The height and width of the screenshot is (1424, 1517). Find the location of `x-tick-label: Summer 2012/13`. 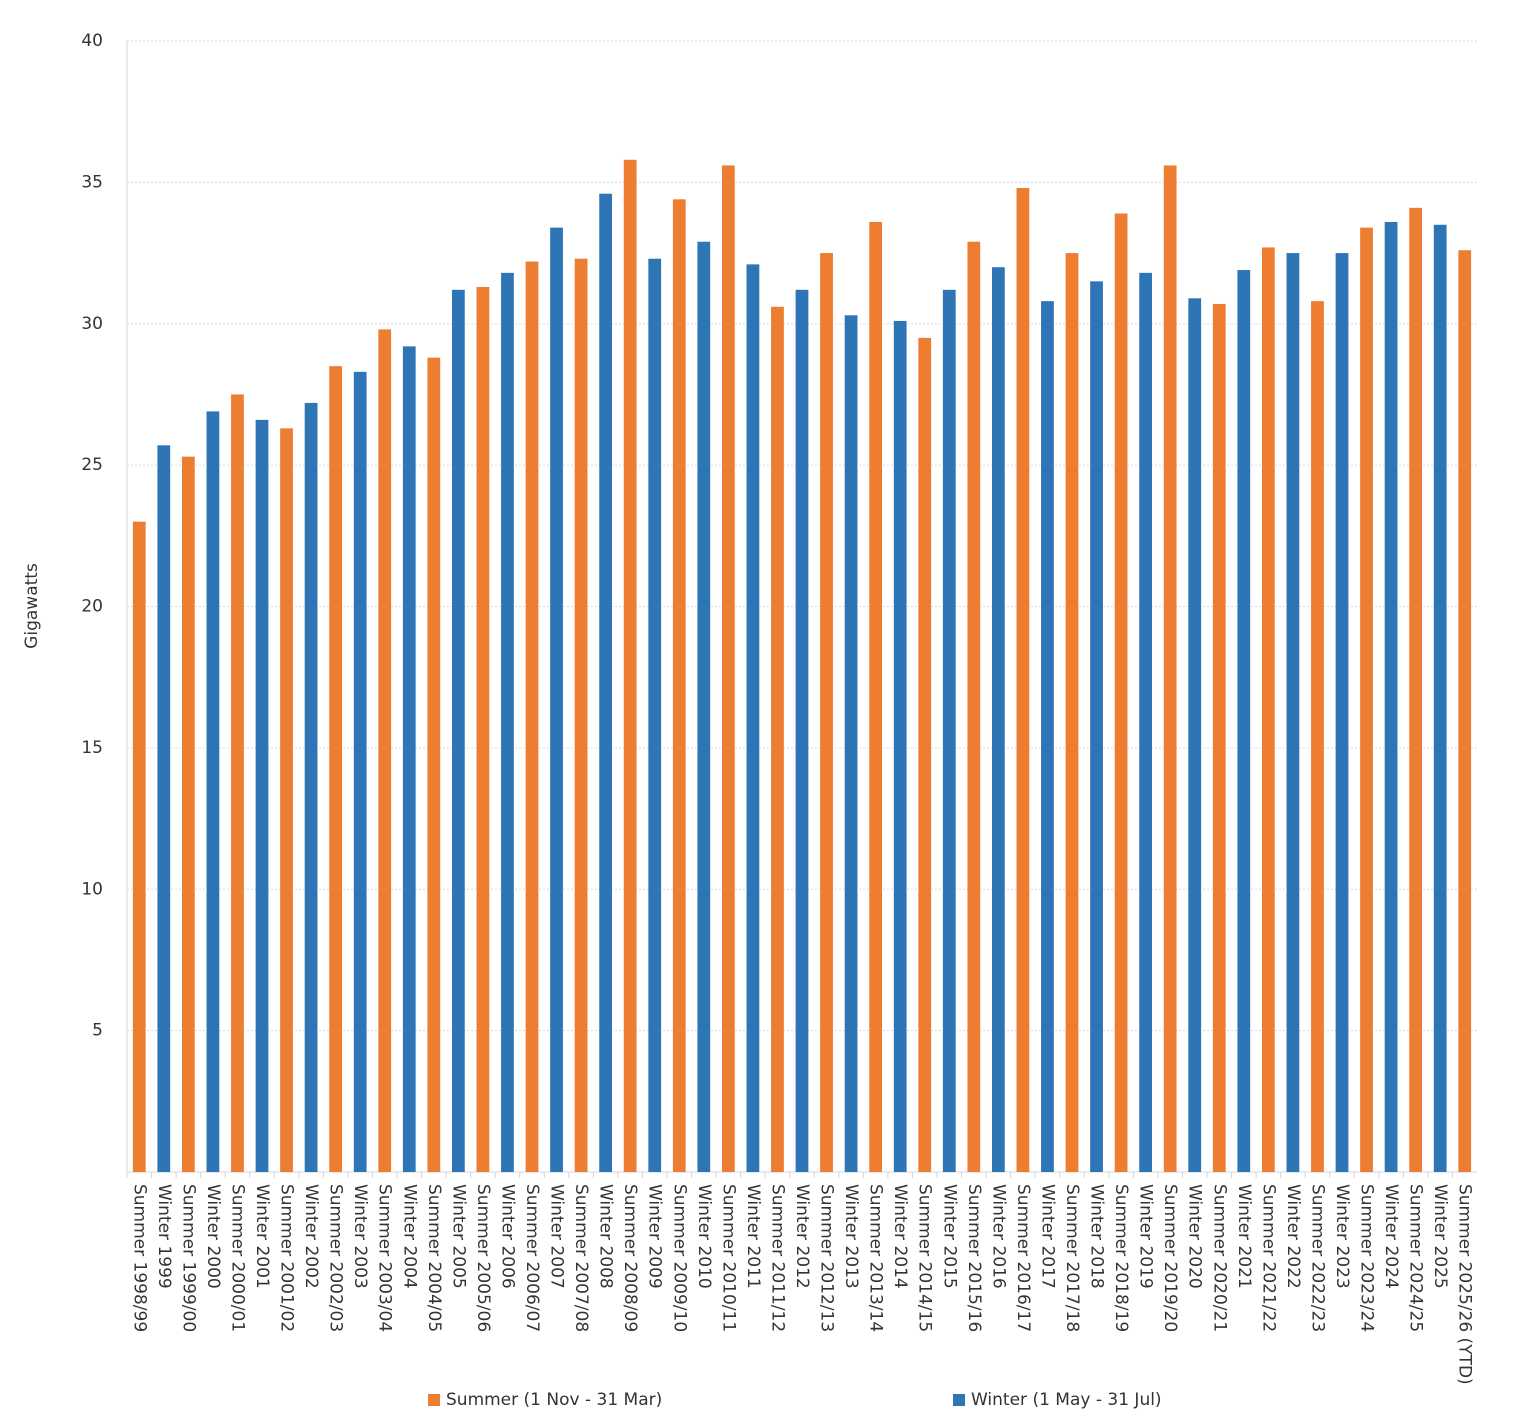

x-tick-label: Summer 2012/13 is located at coordinates (827, 1258).